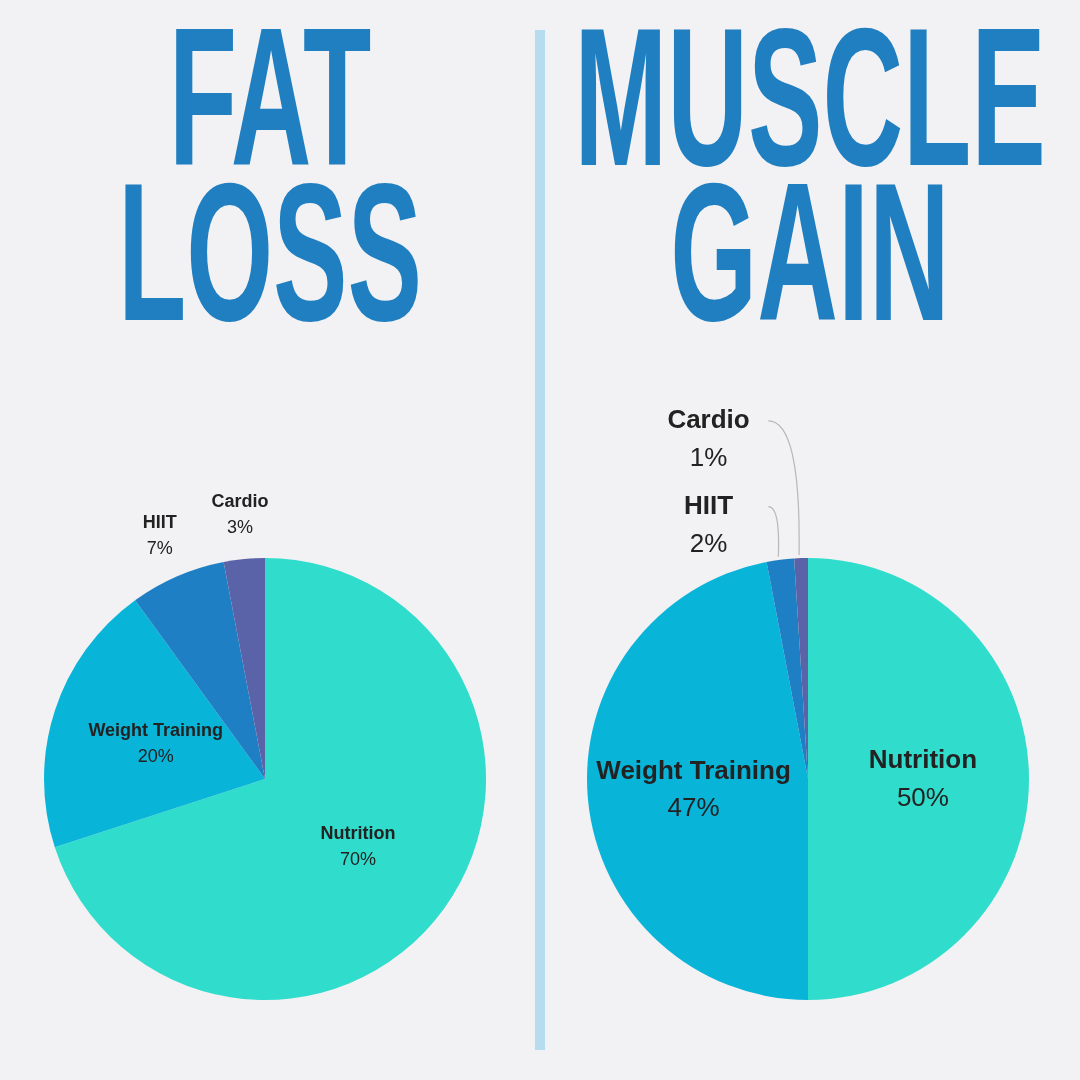 The image size is (1080, 1080). What do you see at coordinates (159, 548) in the screenshot?
I see `data-label: 7%` at bounding box center [159, 548].